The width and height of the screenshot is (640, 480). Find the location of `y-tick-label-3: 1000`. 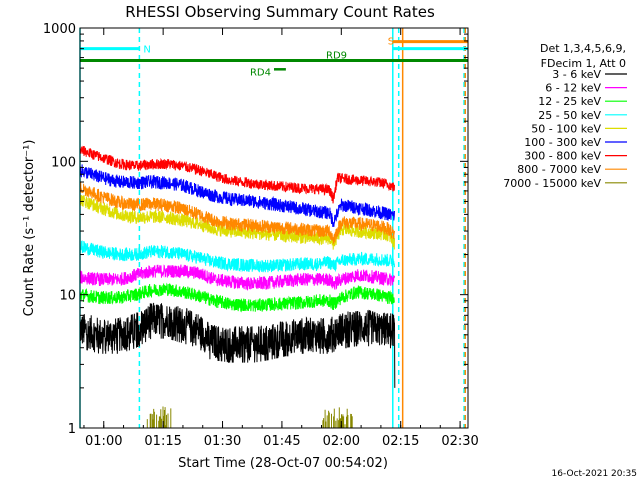

y-tick-label-3: 1000 is located at coordinates (59, 29).